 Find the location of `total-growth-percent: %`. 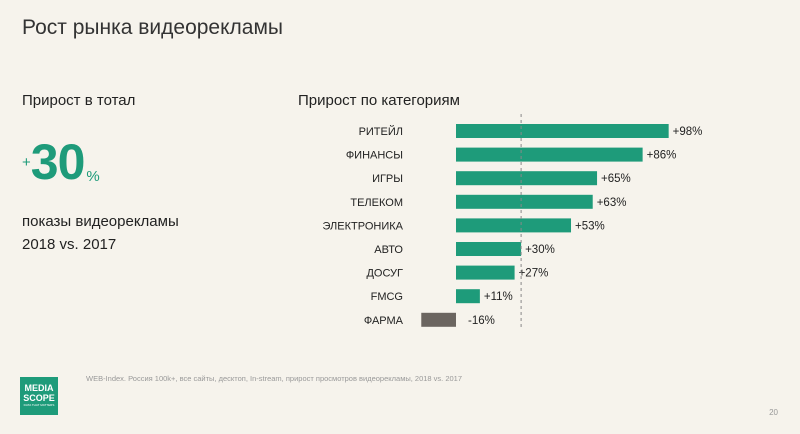

total-growth-percent: % is located at coordinates (93, 176).